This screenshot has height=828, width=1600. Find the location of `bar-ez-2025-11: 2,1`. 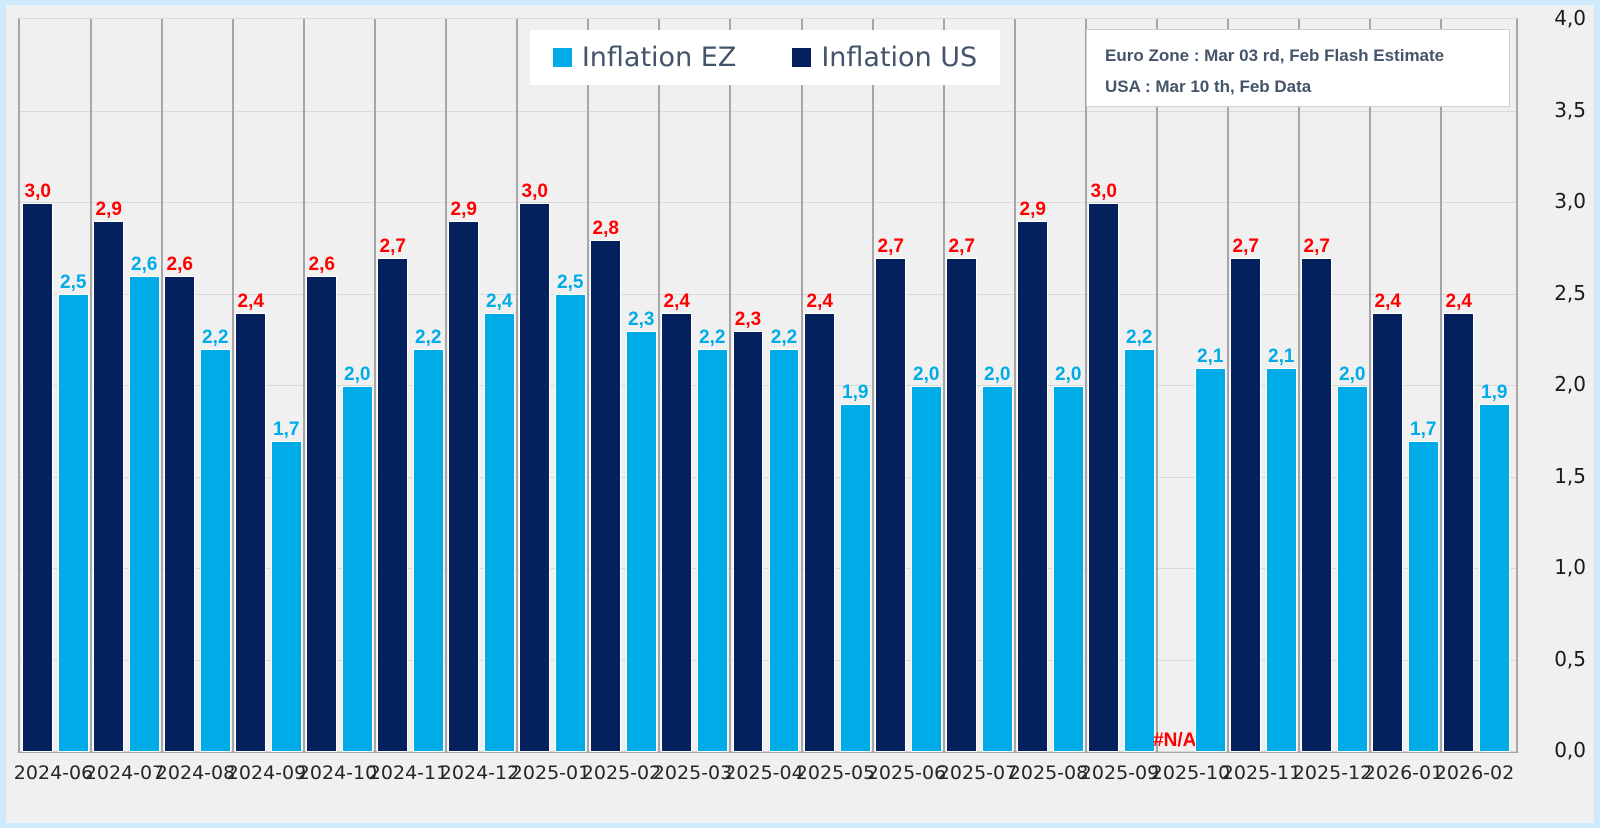

bar-ez-2025-11: 2,1 is located at coordinates (1281, 549).